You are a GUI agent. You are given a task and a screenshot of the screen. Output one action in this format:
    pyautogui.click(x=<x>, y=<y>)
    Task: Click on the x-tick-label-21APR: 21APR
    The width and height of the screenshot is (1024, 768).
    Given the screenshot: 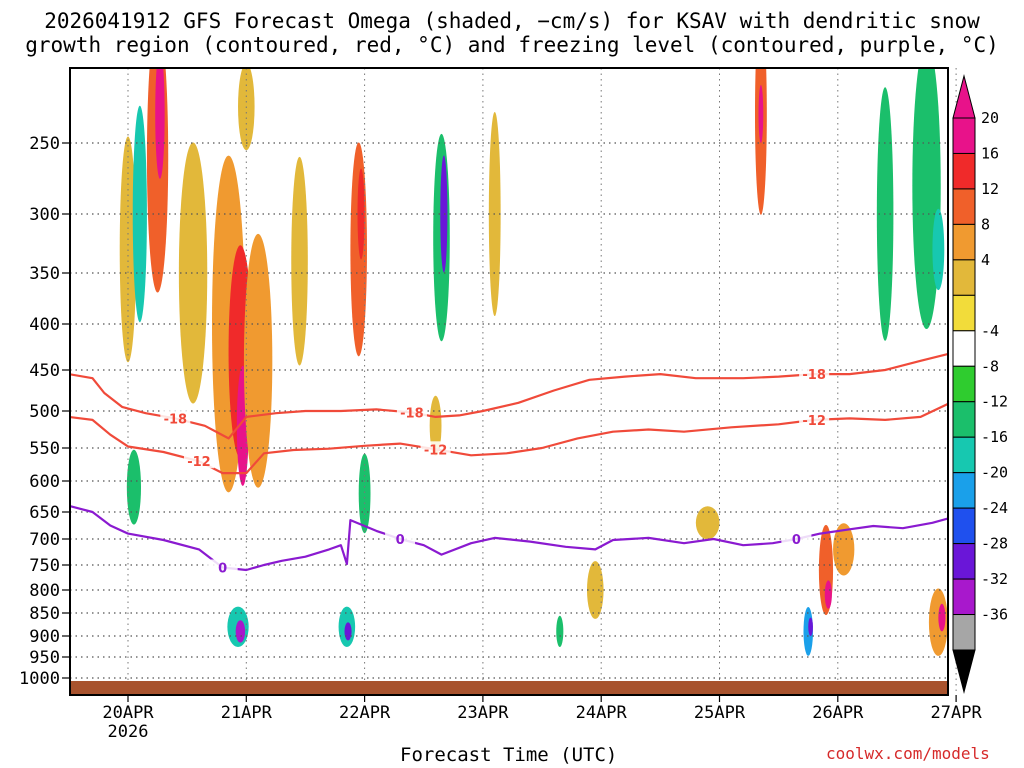 What is the action you would take?
    pyautogui.click(x=247, y=713)
    